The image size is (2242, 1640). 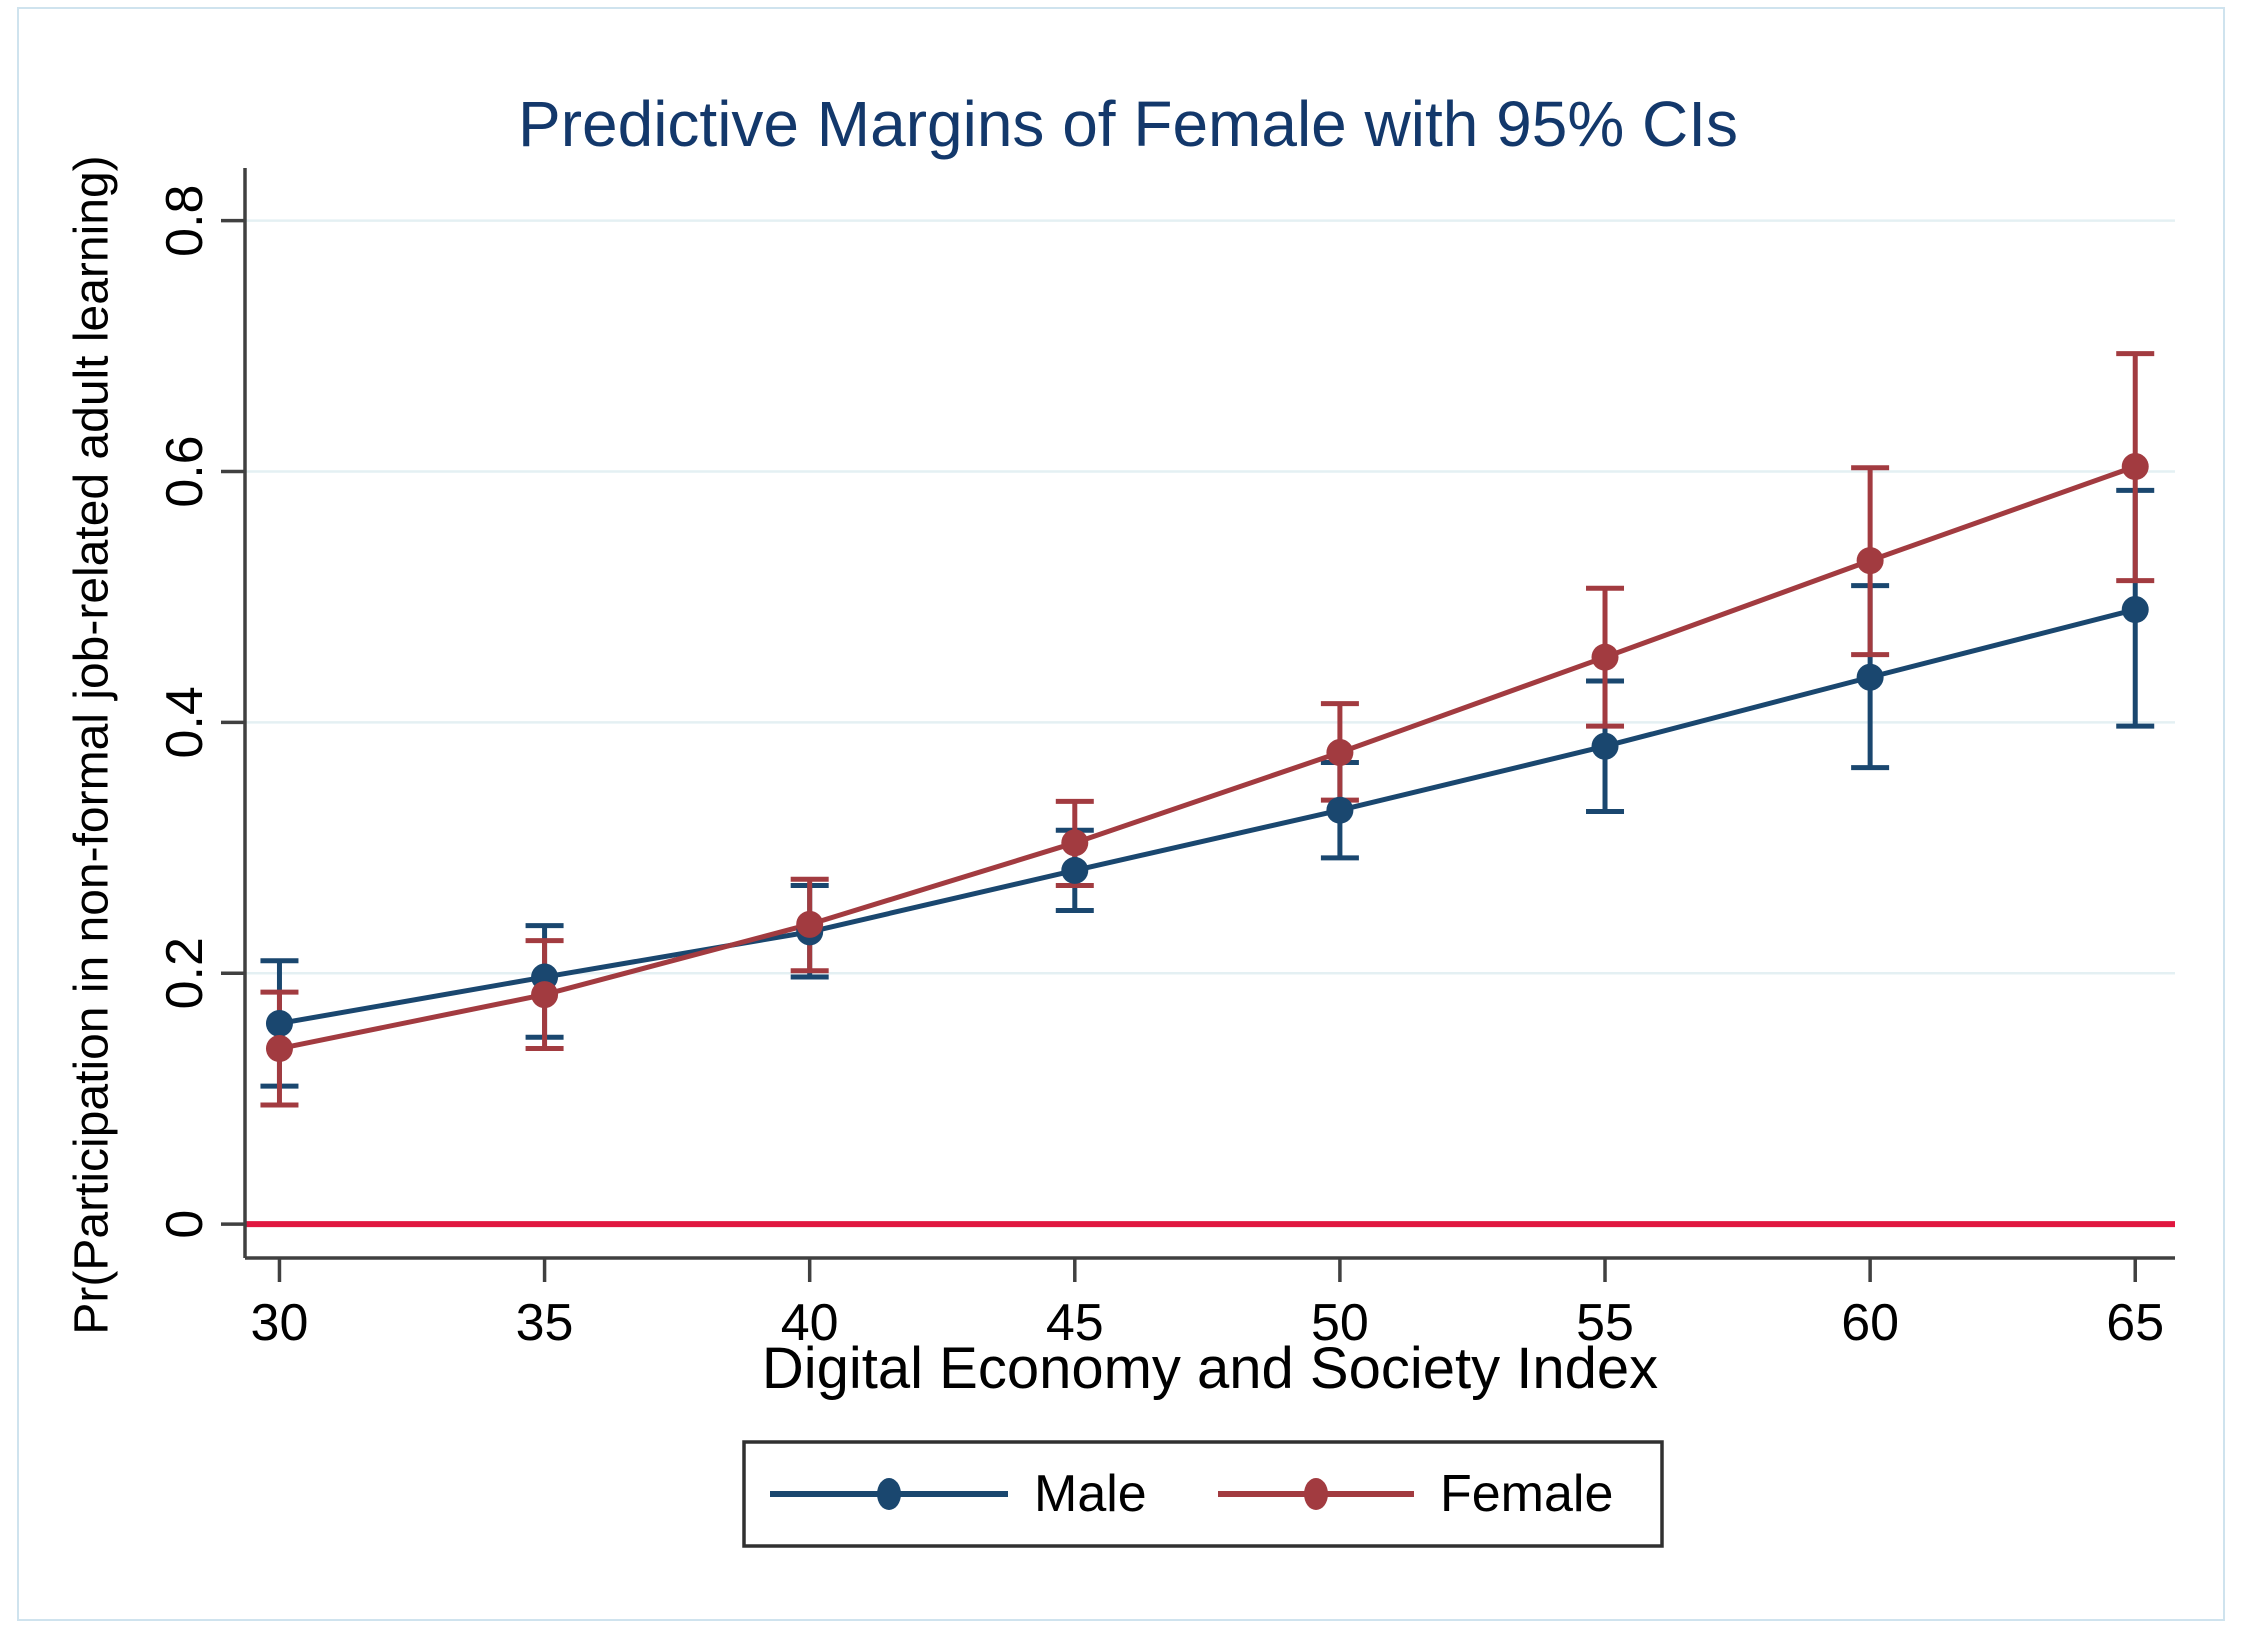 What do you see at coordinates (185, 722) in the screenshot?
I see `y-tick-label: 0.4` at bounding box center [185, 722].